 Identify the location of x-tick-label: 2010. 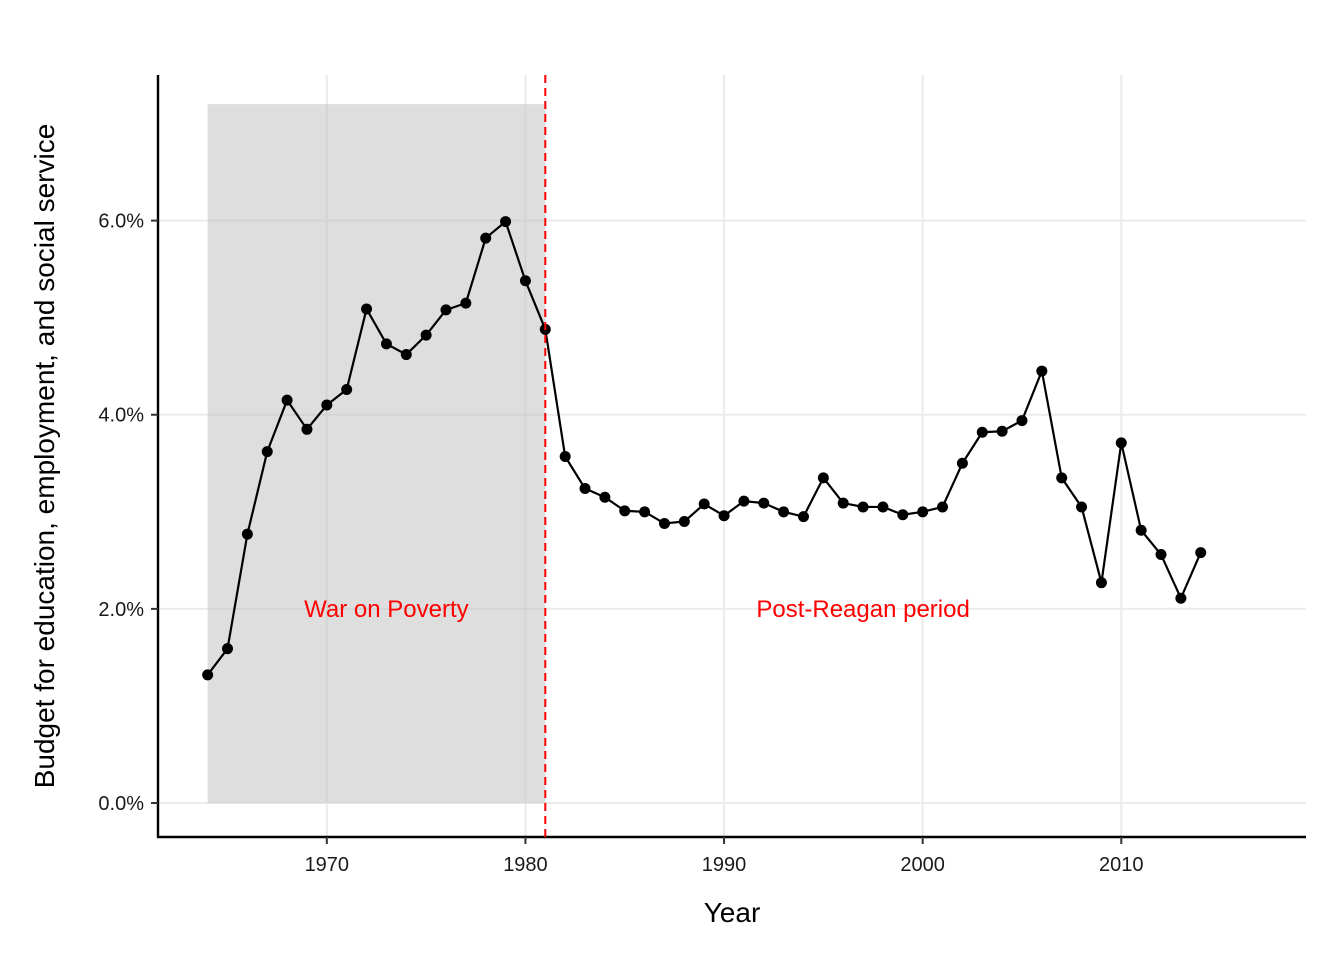
(1121, 865).